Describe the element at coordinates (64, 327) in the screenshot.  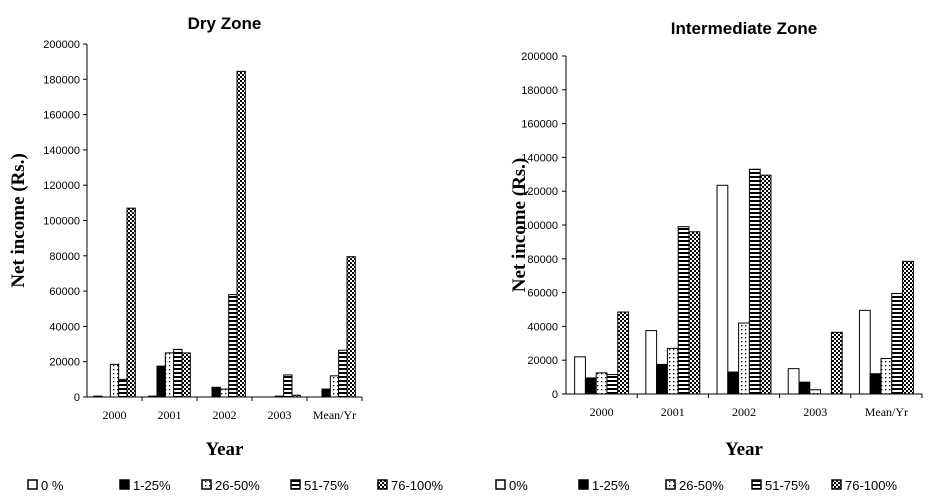
I see `y-tick-label: 40000` at that location.